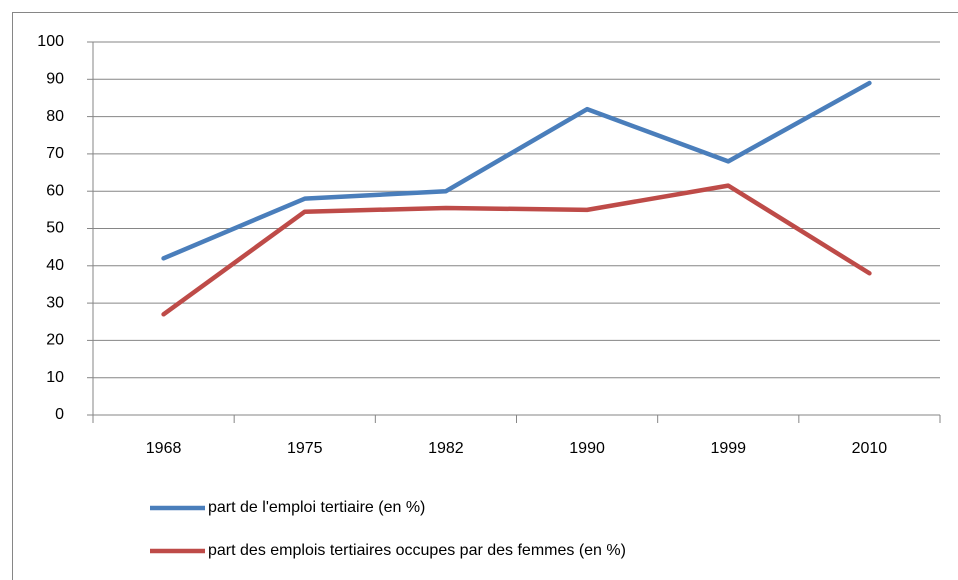  I want to click on x-tick-label: 1975, so click(305, 448).